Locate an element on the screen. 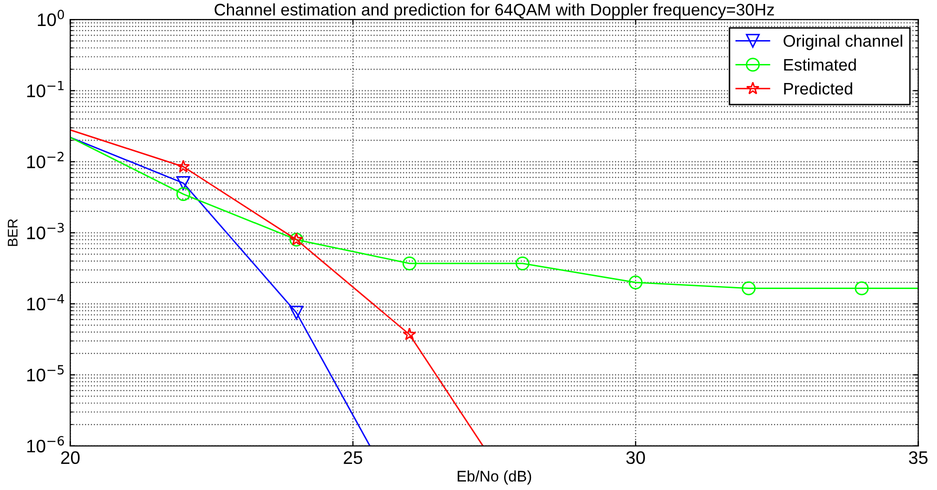 The height and width of the screenshot is (490, 937). y-tick-label: 10$^{−6}$ is located at coordinates (45, 444).